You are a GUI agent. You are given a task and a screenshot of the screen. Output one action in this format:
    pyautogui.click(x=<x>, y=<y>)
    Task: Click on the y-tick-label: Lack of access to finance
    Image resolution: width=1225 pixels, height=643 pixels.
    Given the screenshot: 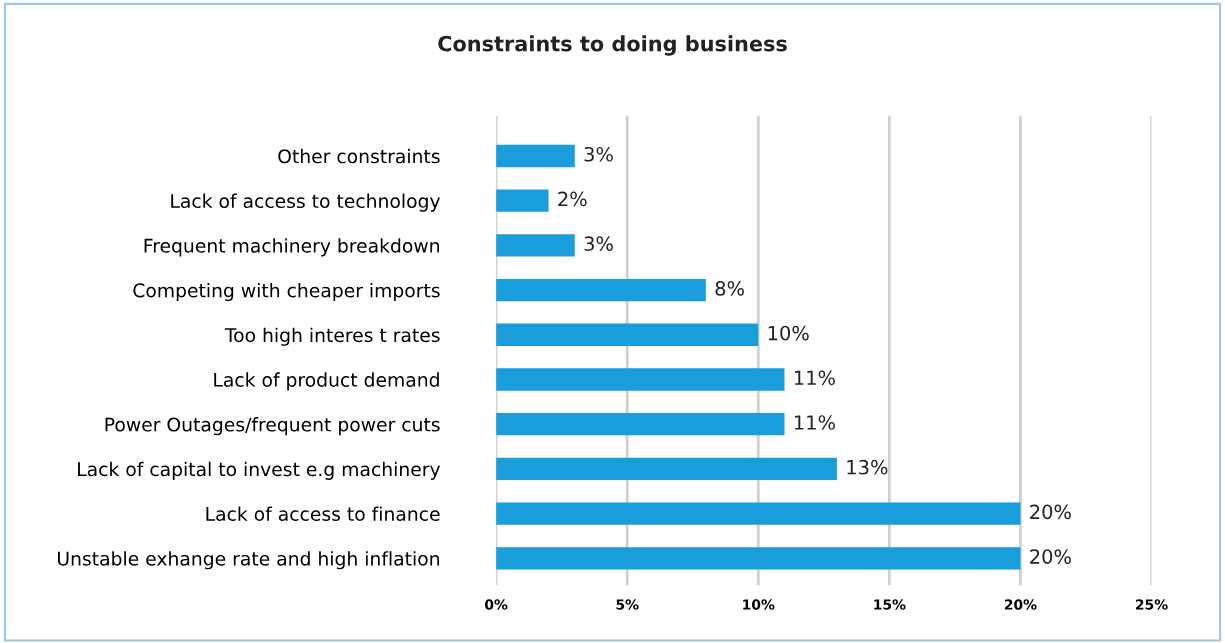 What is the action you would take?
    pyautogui.click(x=323, y=513)
    